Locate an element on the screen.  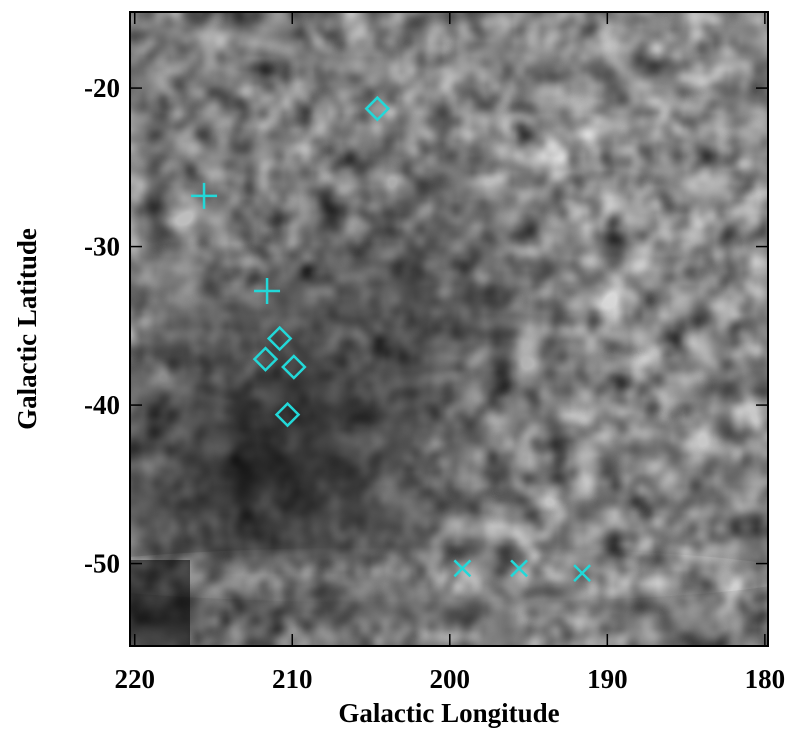
y-tick-label: -30 is located at coordinates (102, 247).